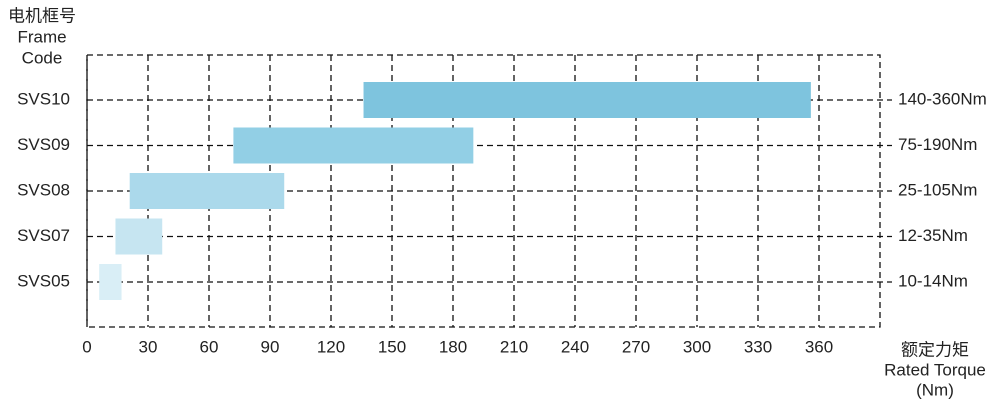 The image size is (1004, 409). What do you see at coordinates (392, 346) in the screenshot?
I see `x-tick-label: 150` at bounding box center [392, 346].